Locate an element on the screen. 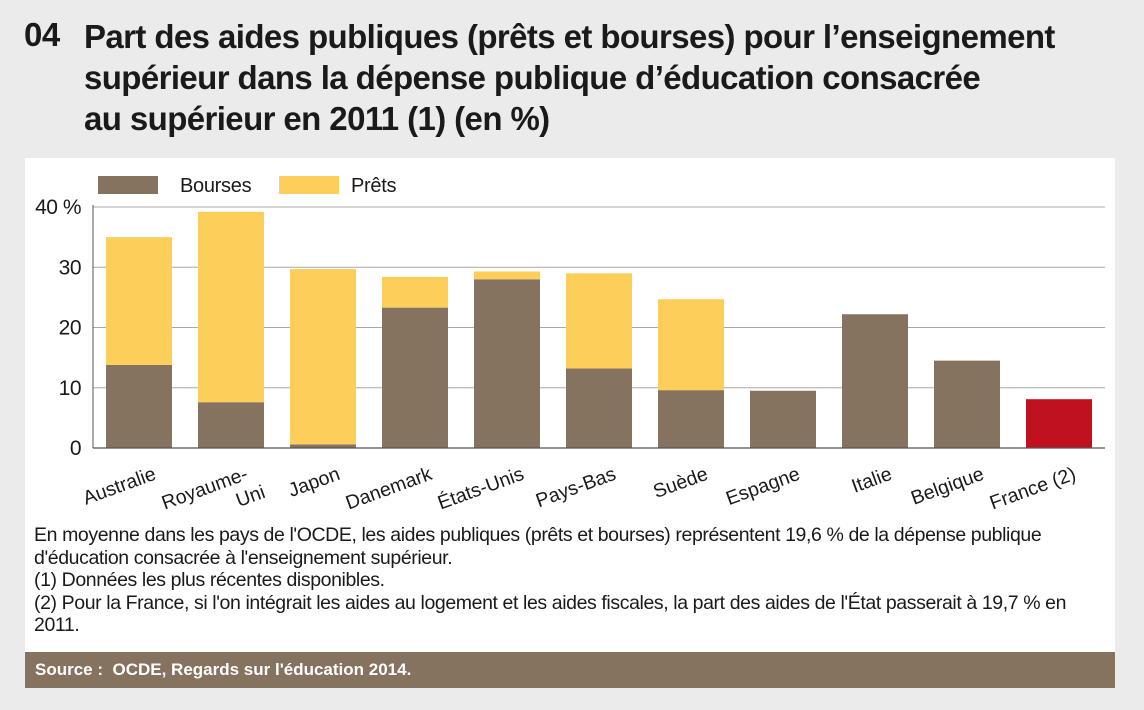  x-tick-label: Belgique is located at coordinates (947, 486).